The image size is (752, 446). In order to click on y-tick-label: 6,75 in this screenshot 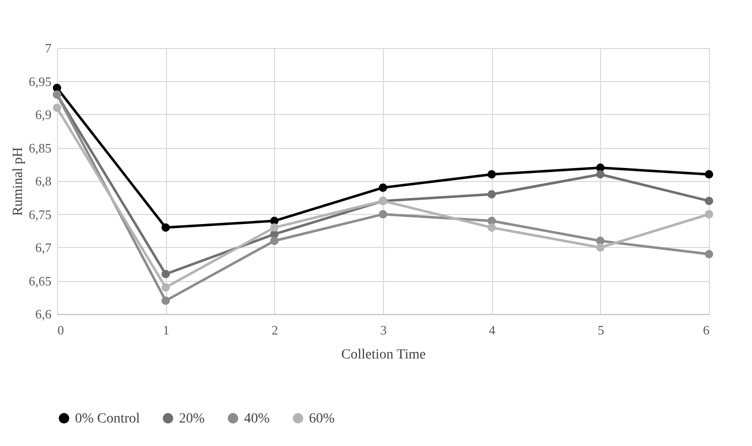, I will do `click(40, 214)`.